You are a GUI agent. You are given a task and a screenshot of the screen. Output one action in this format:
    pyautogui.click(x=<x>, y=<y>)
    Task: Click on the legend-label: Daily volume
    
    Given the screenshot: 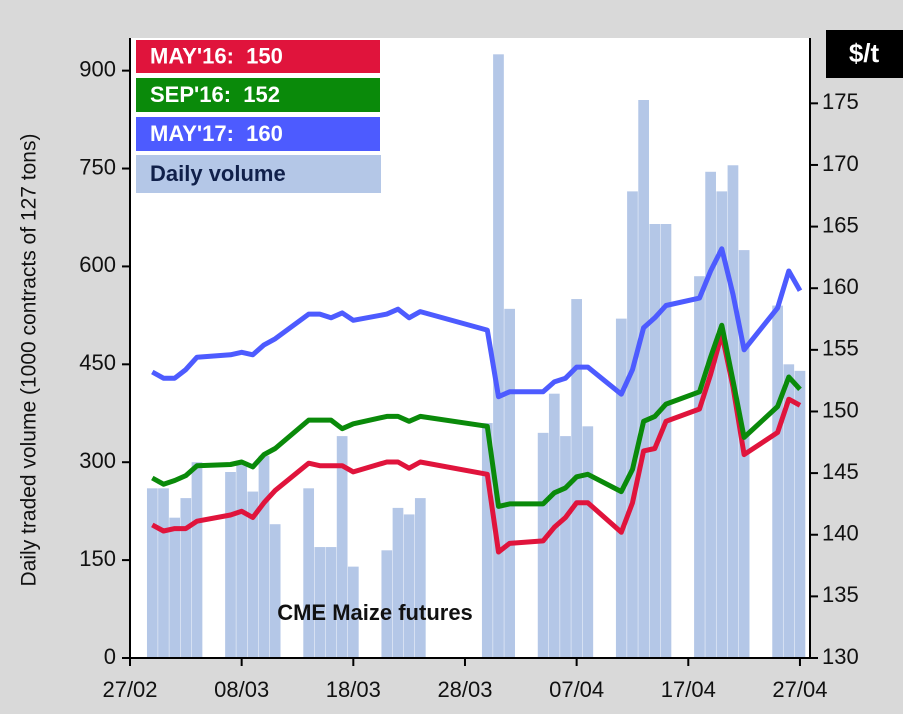 What is the action you would take?
    pyautogui.click(x=218, y=173)
    